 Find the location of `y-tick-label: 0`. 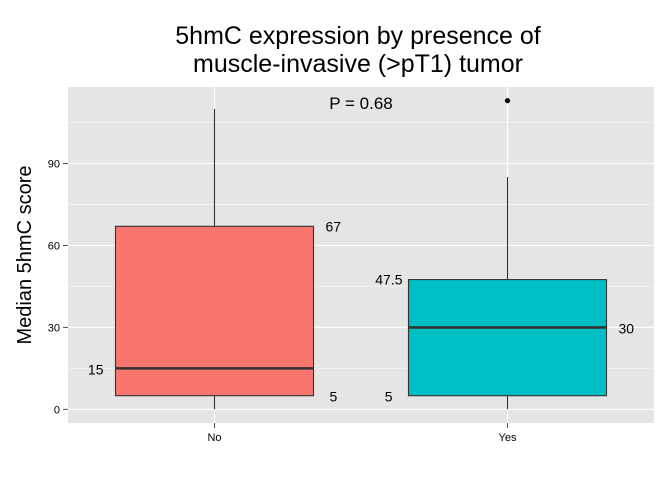

y-tick-label: 0 is located at coordinates (57, 410).